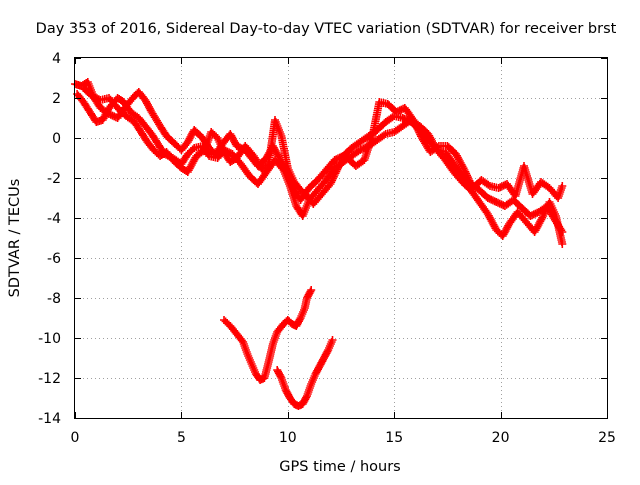 Image resolution: width=640 pixels, height=485 pixels. What do you see at coordinates (54, 179) in the screenshot?
I see `y-tick-label: -2` at bounding box center [54, 179].